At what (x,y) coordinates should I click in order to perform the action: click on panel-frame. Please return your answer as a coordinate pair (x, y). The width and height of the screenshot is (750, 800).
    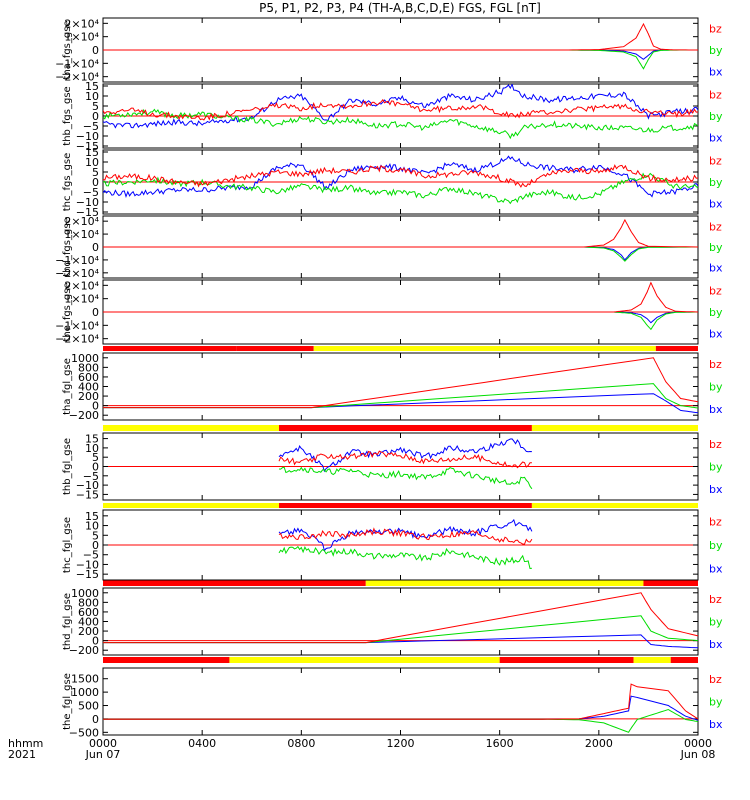
    Looking at the image, I should click on (400, 621).